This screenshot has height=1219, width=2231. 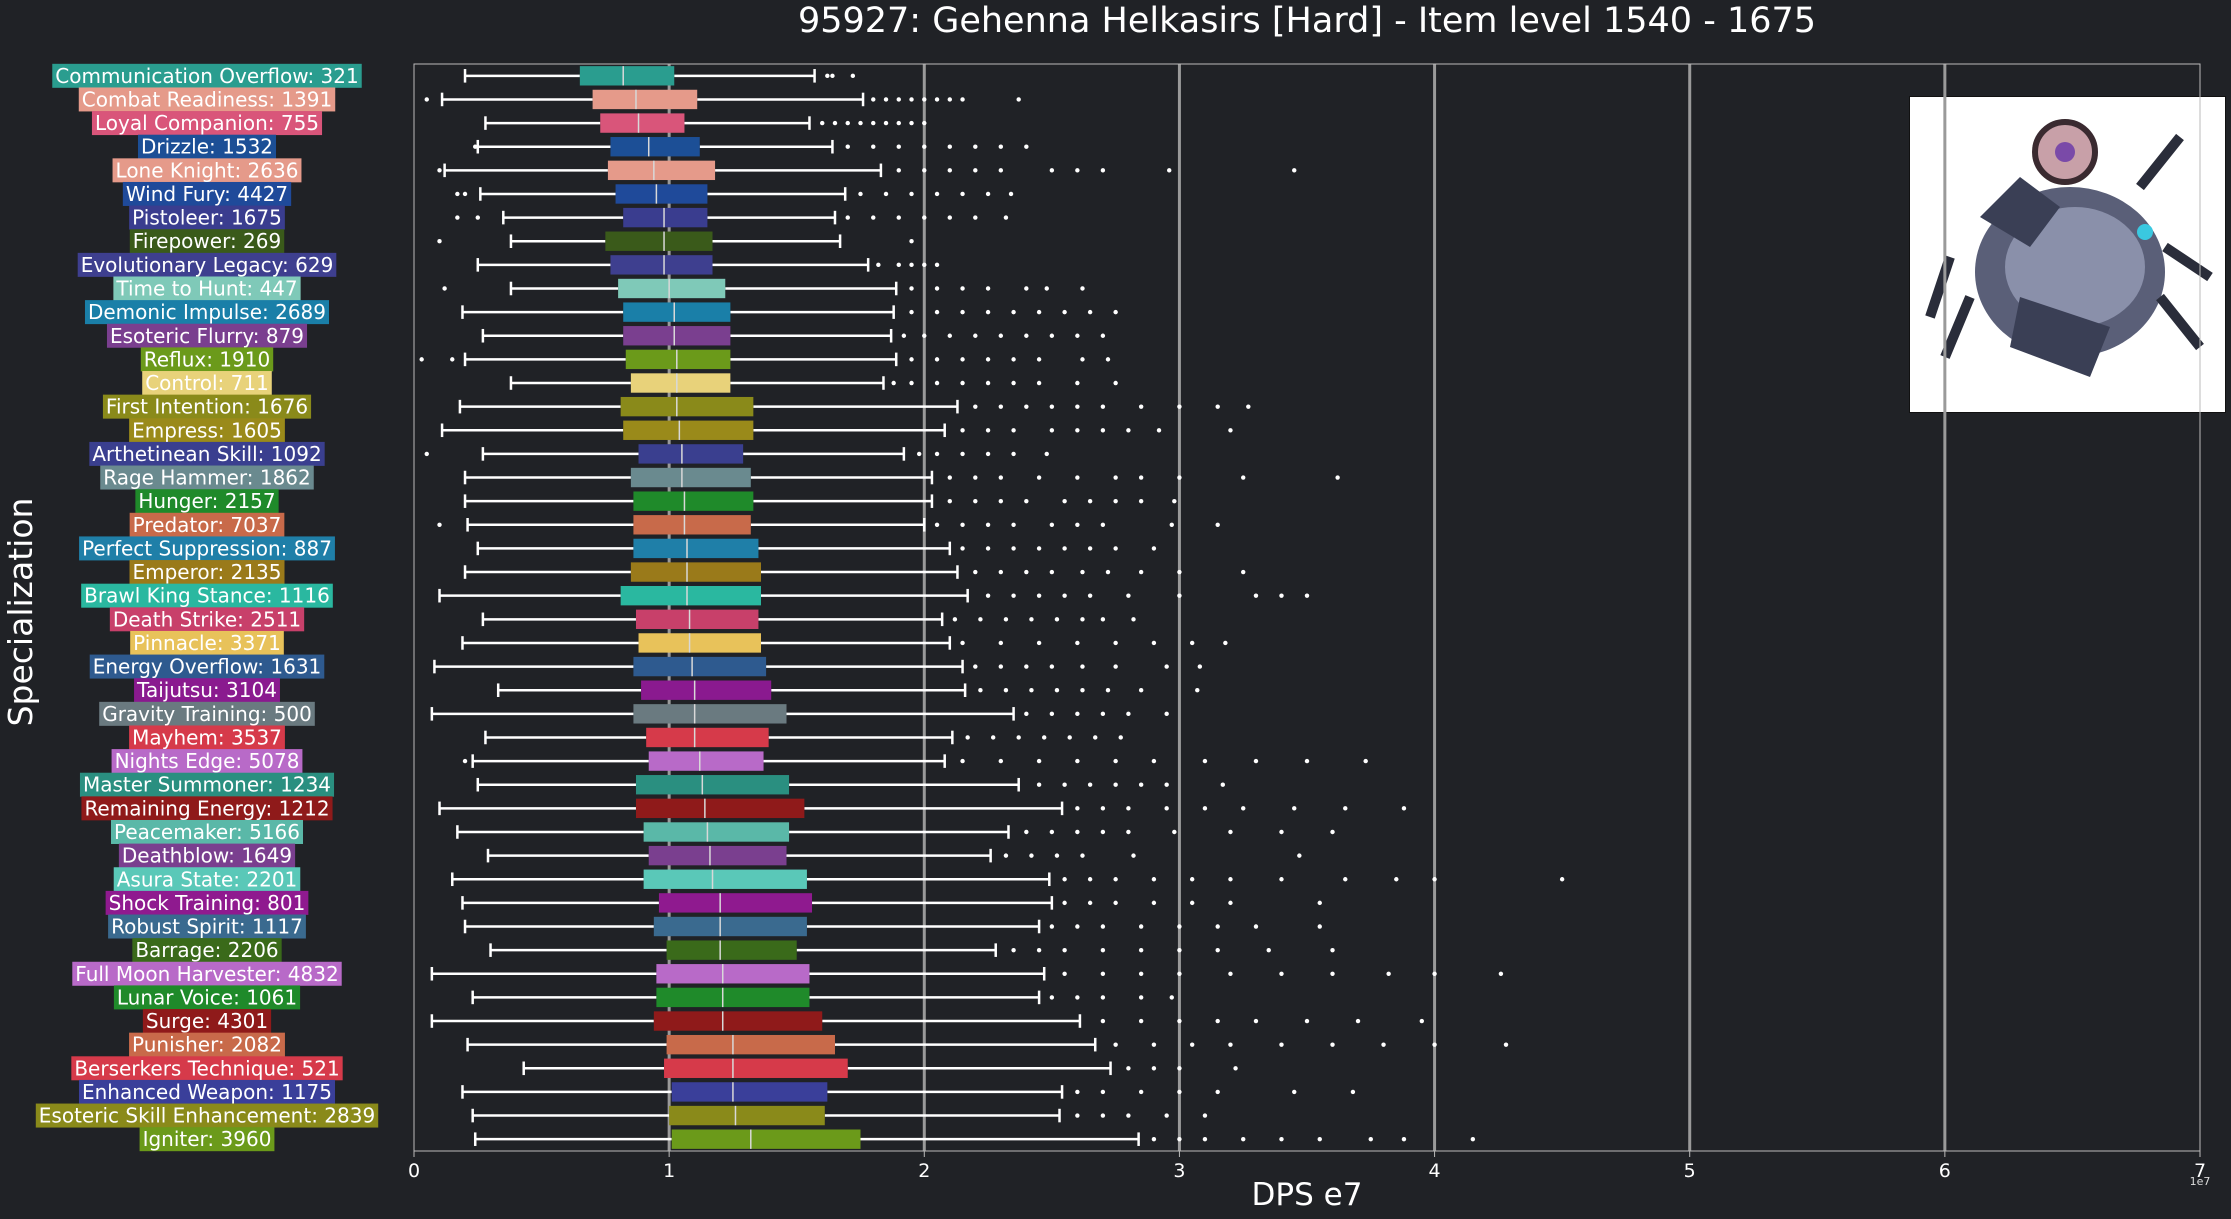 What do you see at coordinates (207, 690) in the screenshot?
I see `y-tick-label-group: Taijutsu: 3104` at bounding box center [207, 690].